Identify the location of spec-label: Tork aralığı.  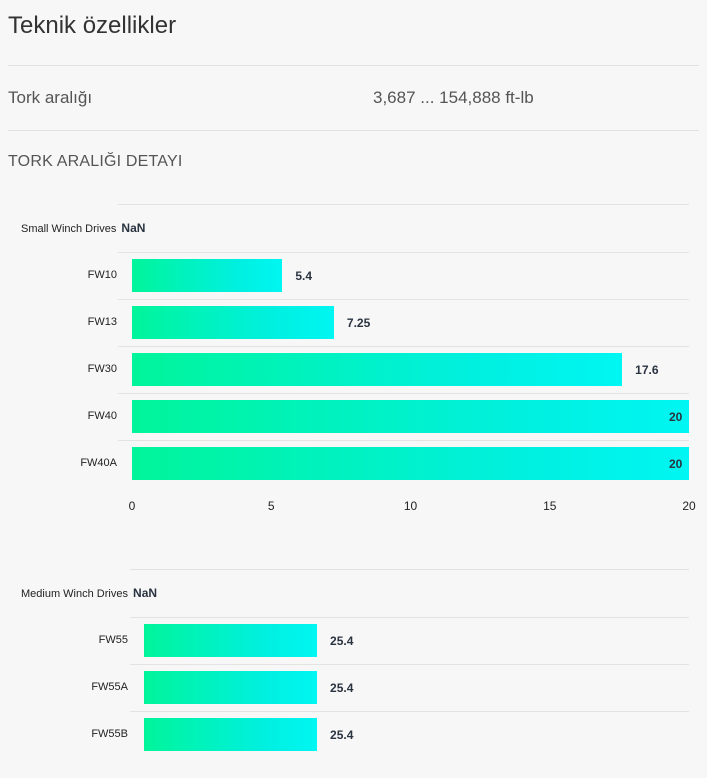
(50, 97).